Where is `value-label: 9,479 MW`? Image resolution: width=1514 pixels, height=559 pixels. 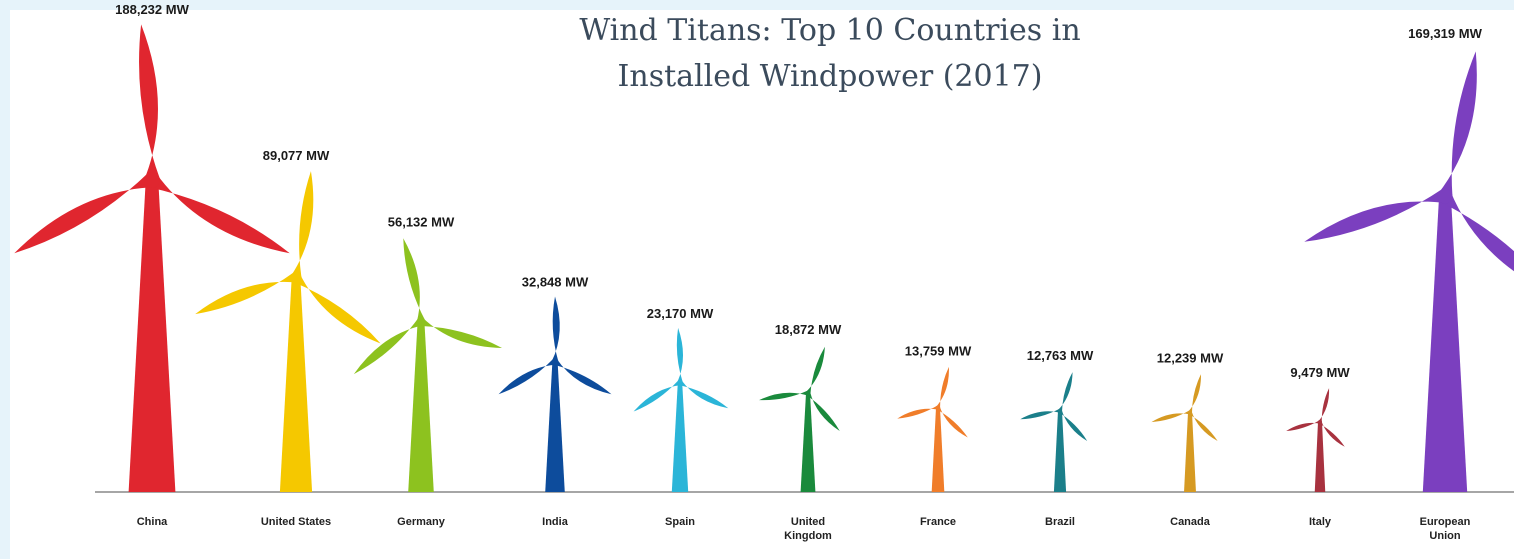 value-label: 9,479 MW is located at coordinates (1320, 372).